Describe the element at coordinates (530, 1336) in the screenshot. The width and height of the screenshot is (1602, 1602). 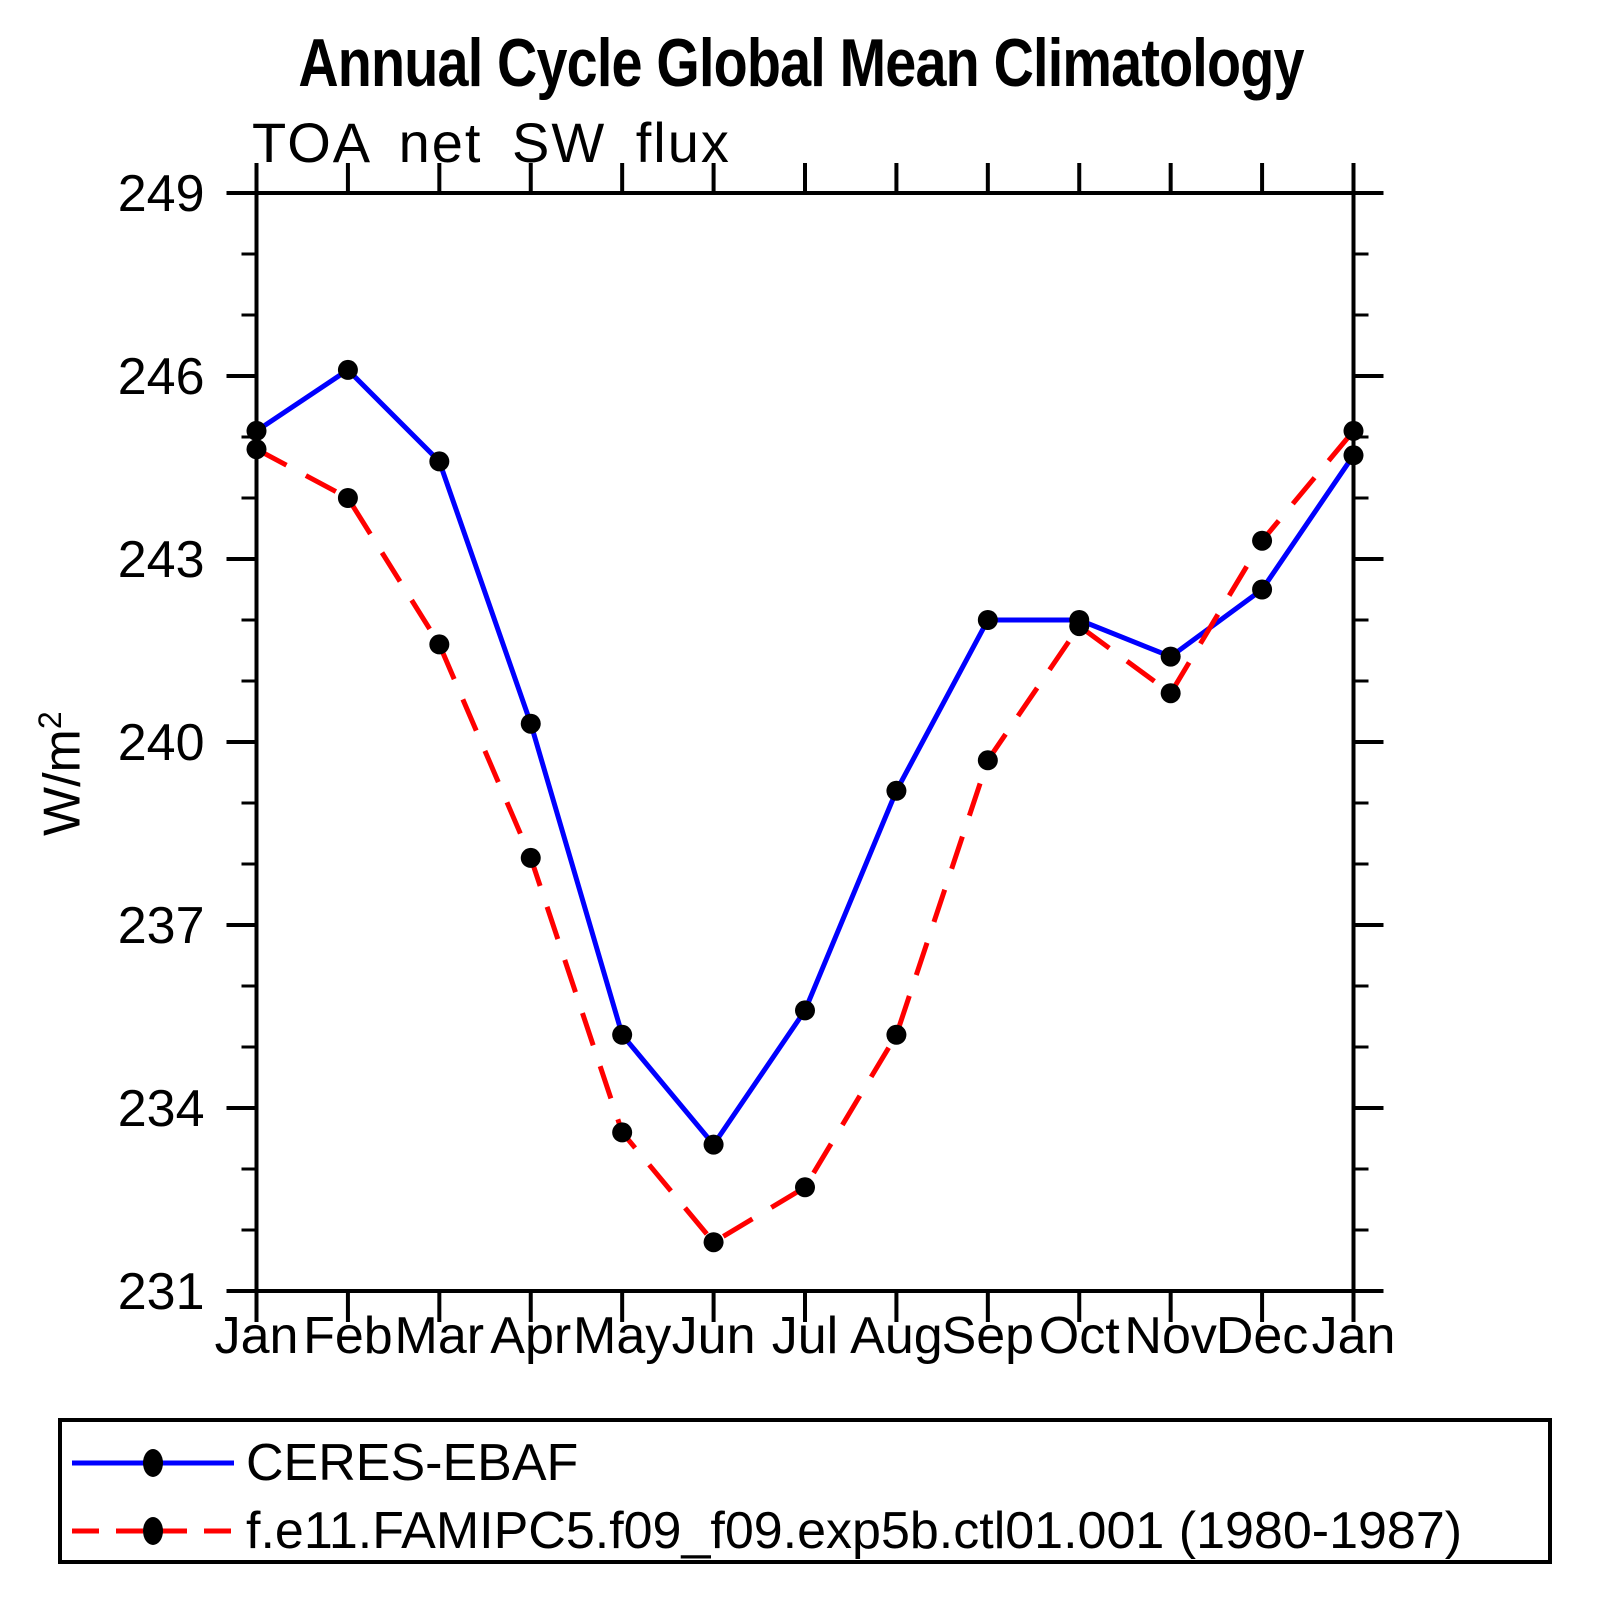
I see `x-tick-label: Apr` at that location.